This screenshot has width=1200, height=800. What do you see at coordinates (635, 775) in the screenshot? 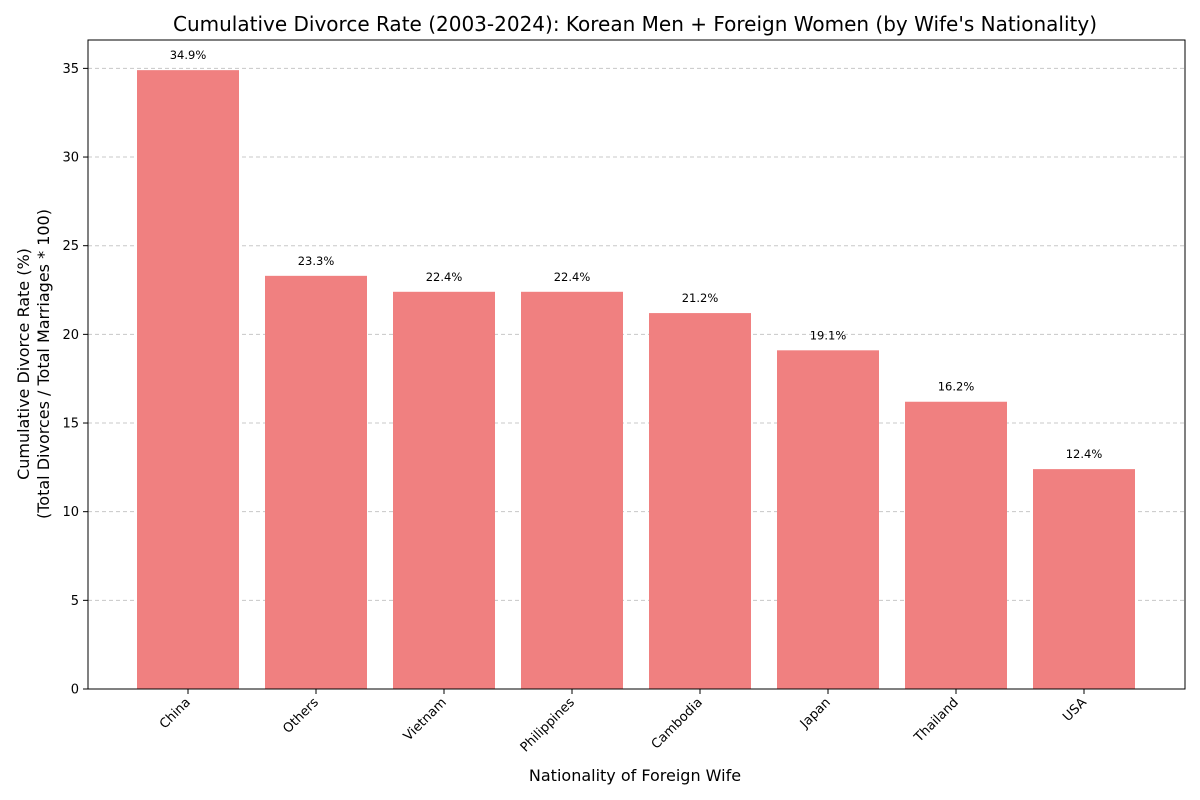
I see `x-axis-label: Nationality of Foreign Wife` at bounding box center [635, 775].